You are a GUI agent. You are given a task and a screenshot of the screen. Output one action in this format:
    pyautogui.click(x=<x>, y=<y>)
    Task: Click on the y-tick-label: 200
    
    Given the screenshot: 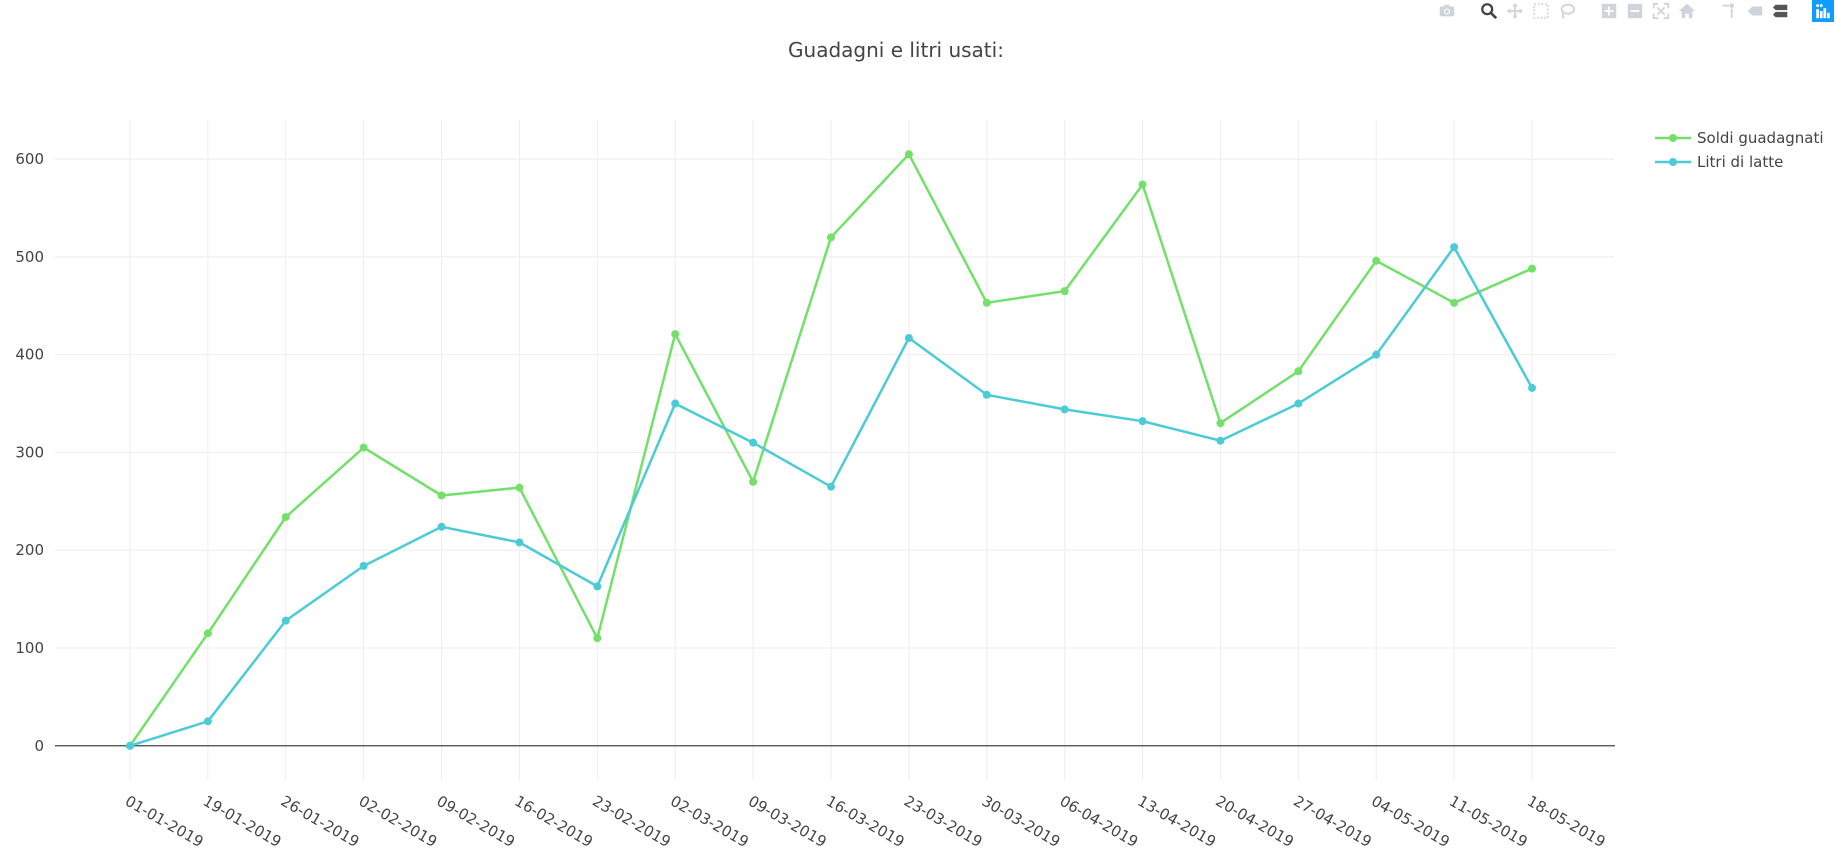 What is the action you would take?
    pyautogui.click(x=29, y=550)
    